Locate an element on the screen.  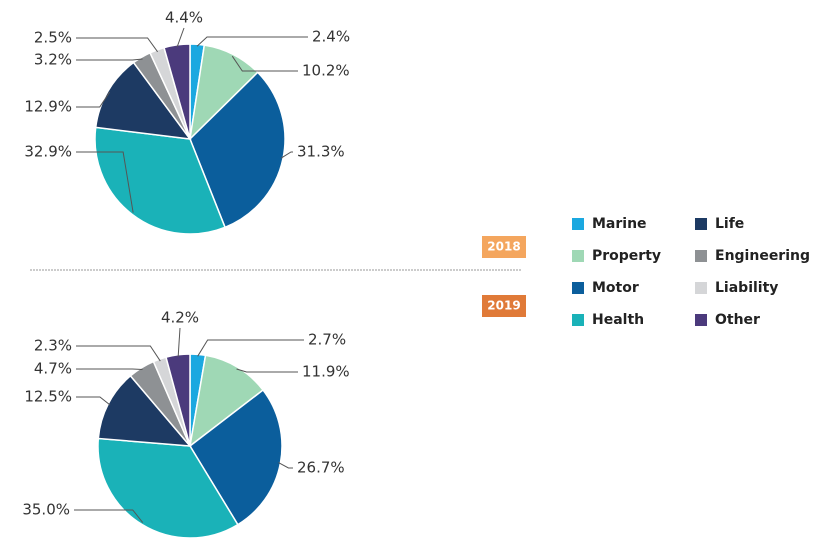
data-label: 12.5% is located at coordinates (48, 397).